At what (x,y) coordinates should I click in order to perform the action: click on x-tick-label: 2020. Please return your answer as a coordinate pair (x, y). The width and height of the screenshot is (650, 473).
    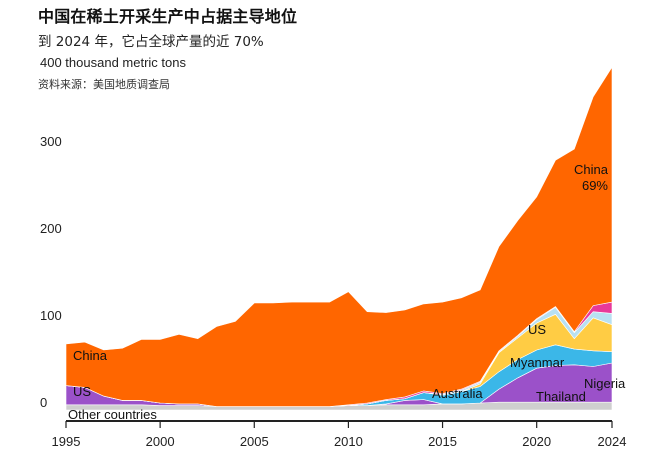
    Looking at the image, I should click on (536, 441).